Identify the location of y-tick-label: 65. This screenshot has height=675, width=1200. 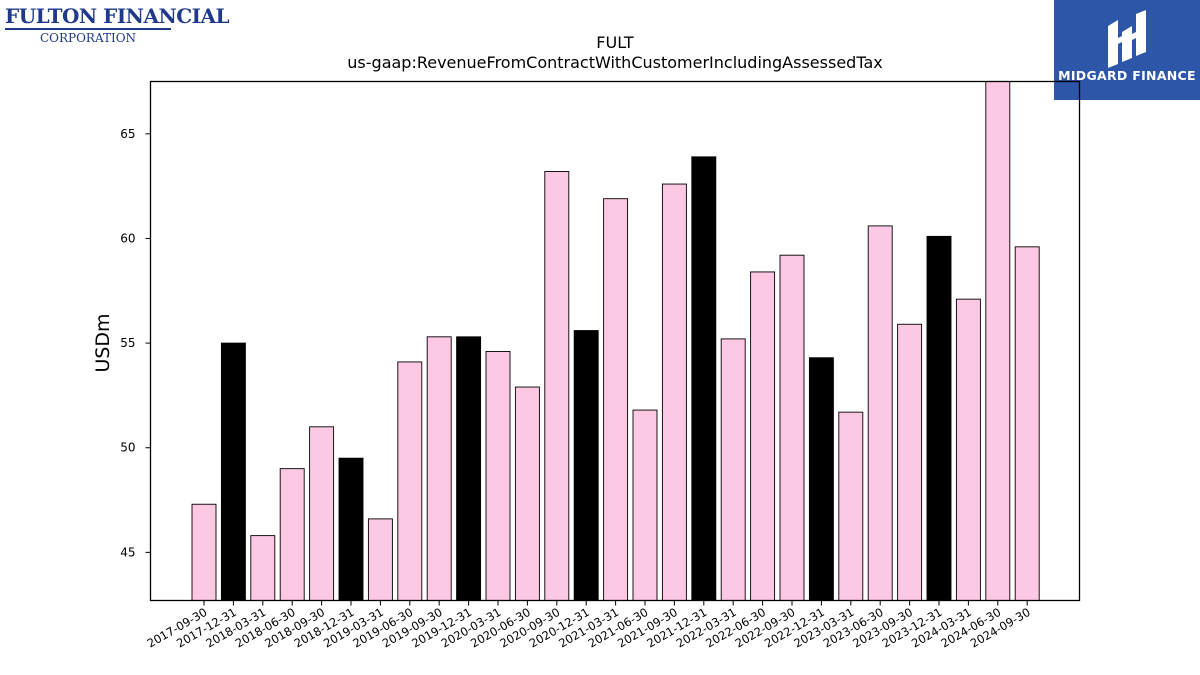
(127, 134).